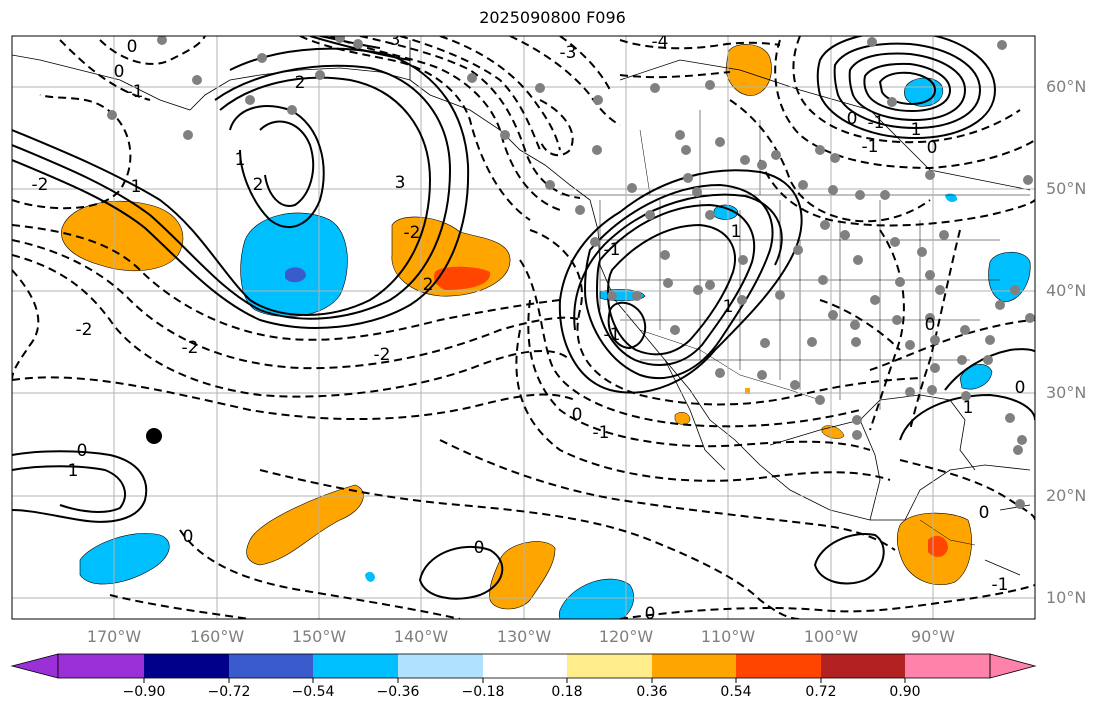  I want to click on colorbar, so click(523, 668).